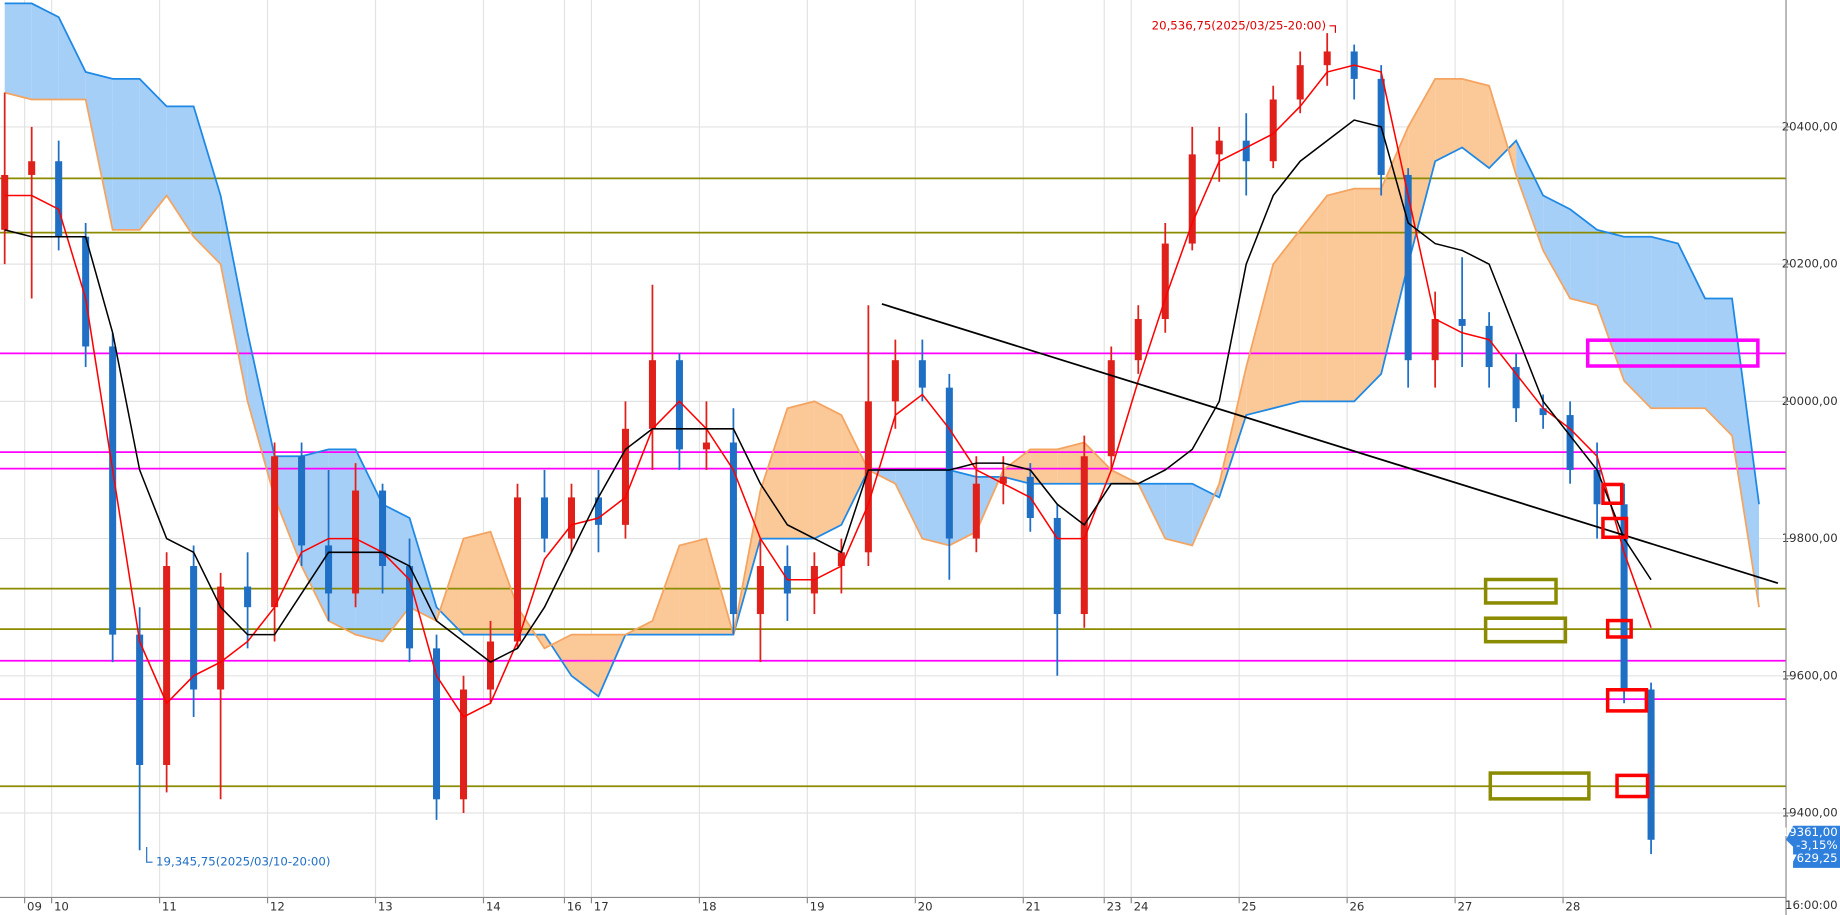  Describe the element at coordinates (1813, 858) in the screenshot. I see `price-tag-label: ▼629,25` at that location.